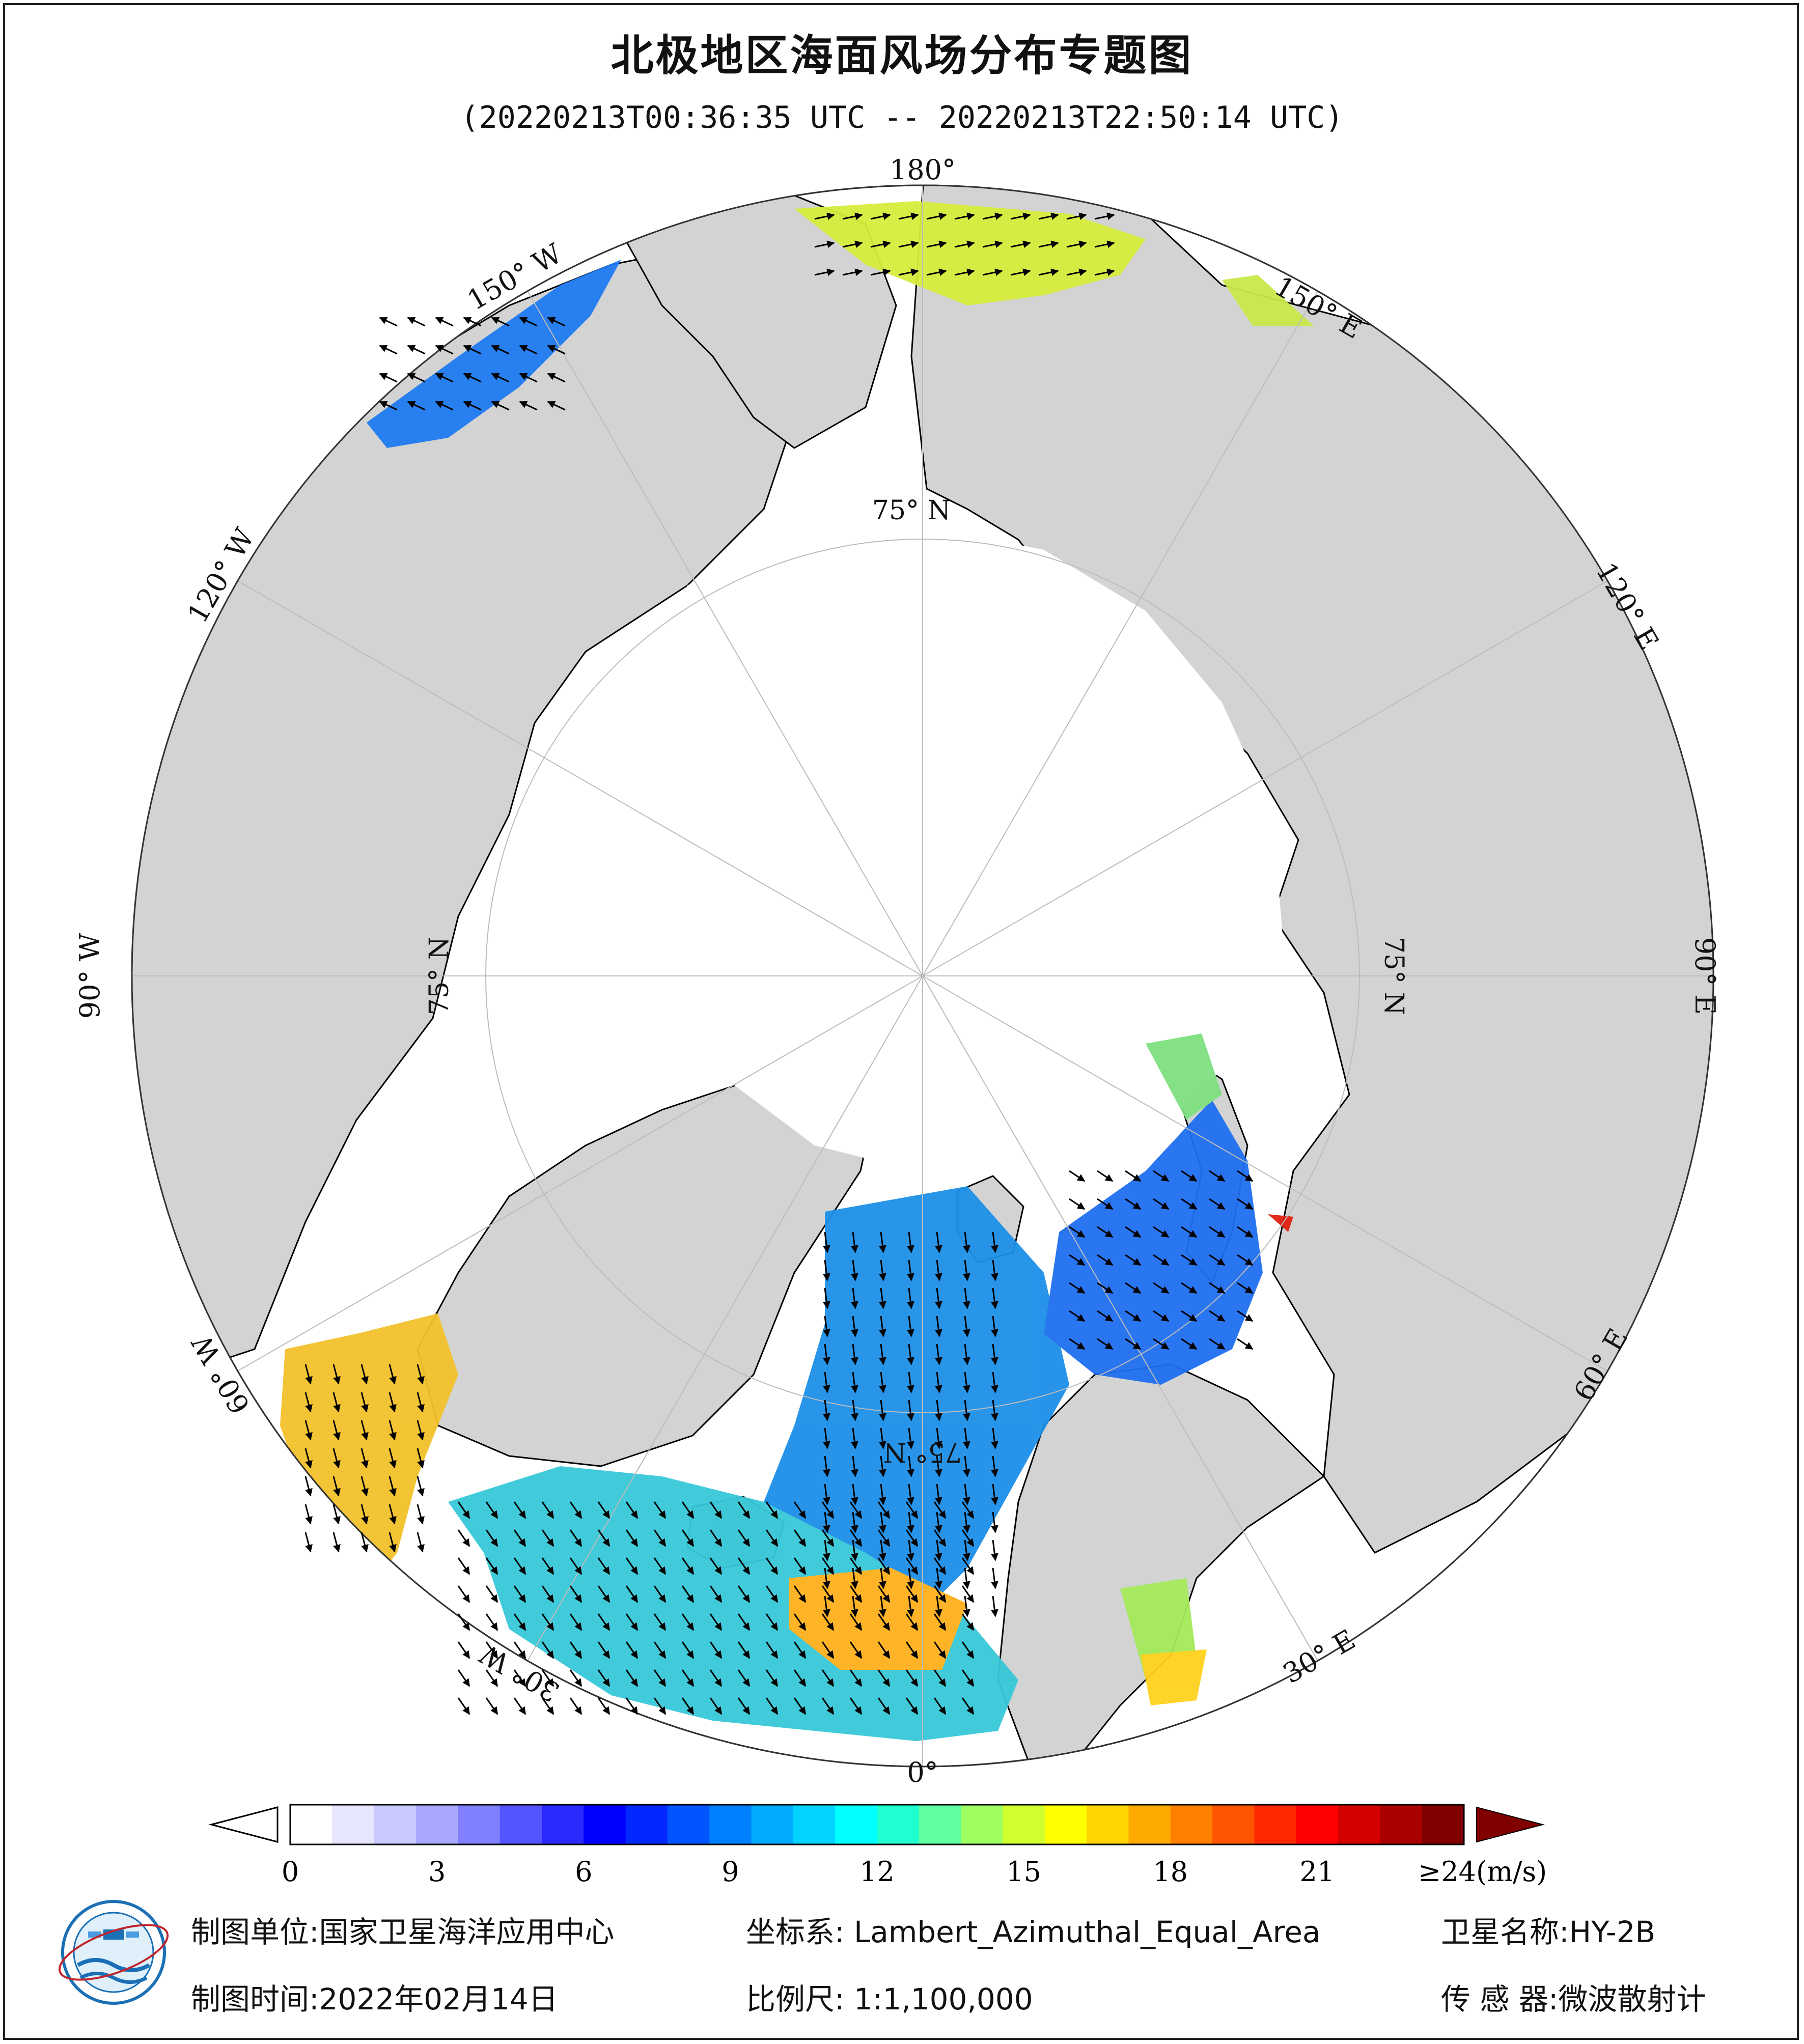 The image size is (1804, 2044). What do you see at coordinates (877, 1846) in the screenshot?
I see `colorbar: 0 3 6 9 12 15 18 21 ≥24(m/s)` at bounding box center [877, 1846].